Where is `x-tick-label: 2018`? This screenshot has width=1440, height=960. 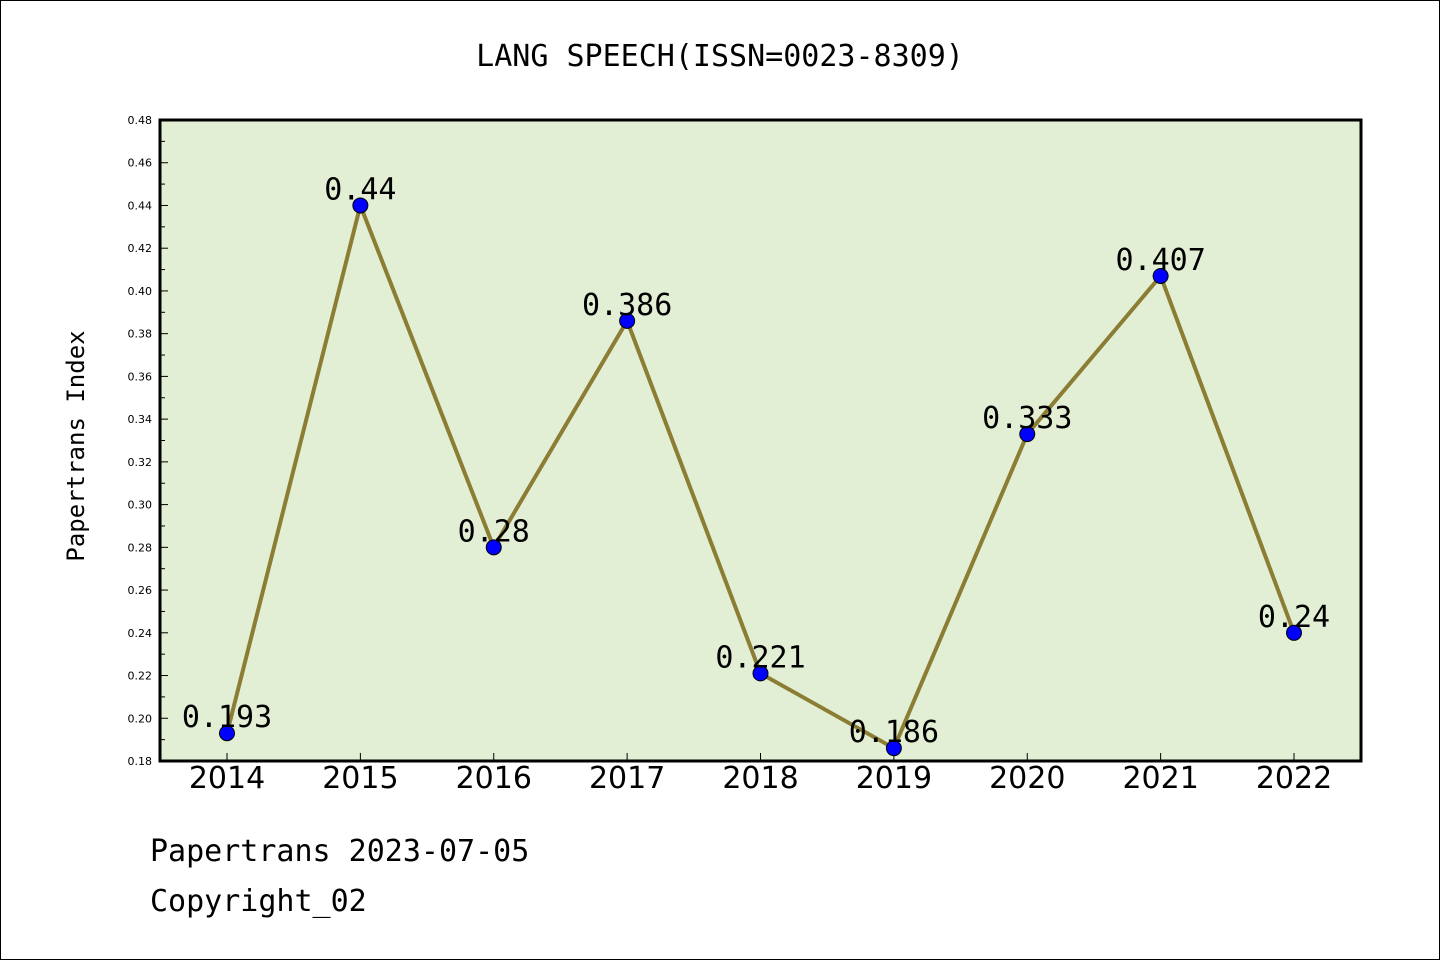 x-tick-label: 2018 is located at coordinates (760, 778).